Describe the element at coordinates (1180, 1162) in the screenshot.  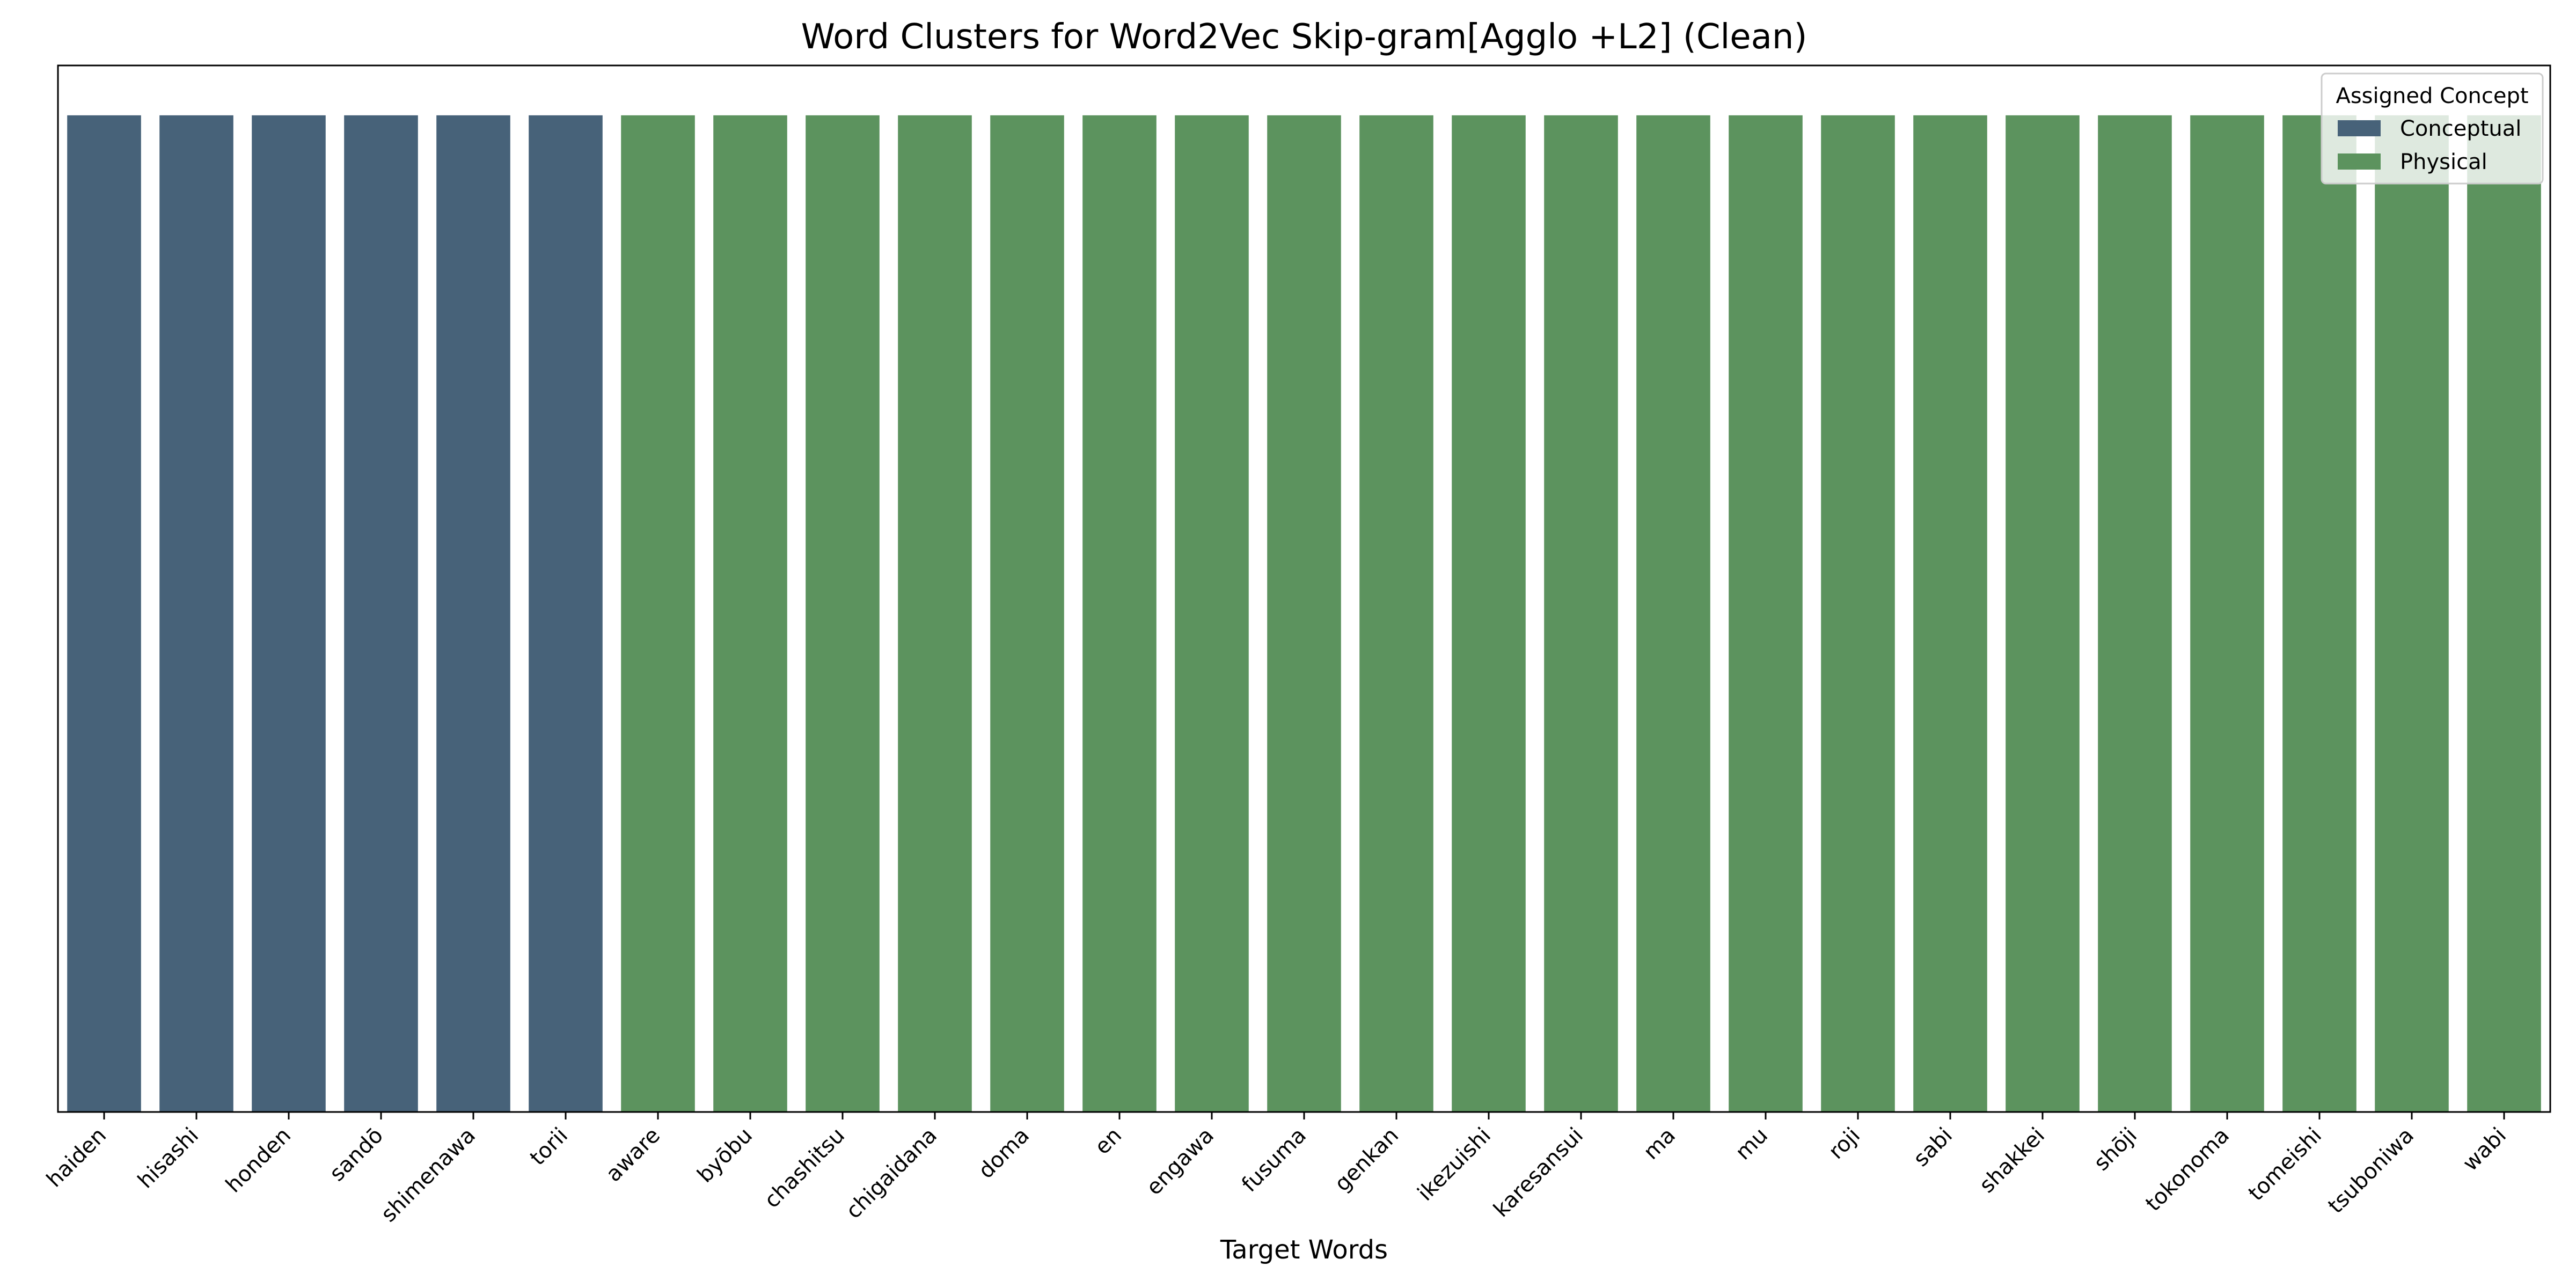
I see `x-tick-label-12: engawa` at that location.